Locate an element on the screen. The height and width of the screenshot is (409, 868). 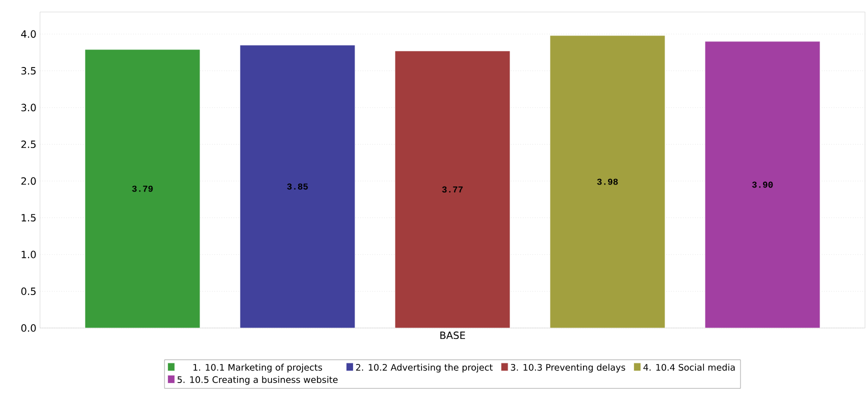
legend-label: 1. 10.1 Marketing of projects is located at coordinates (257, 368).